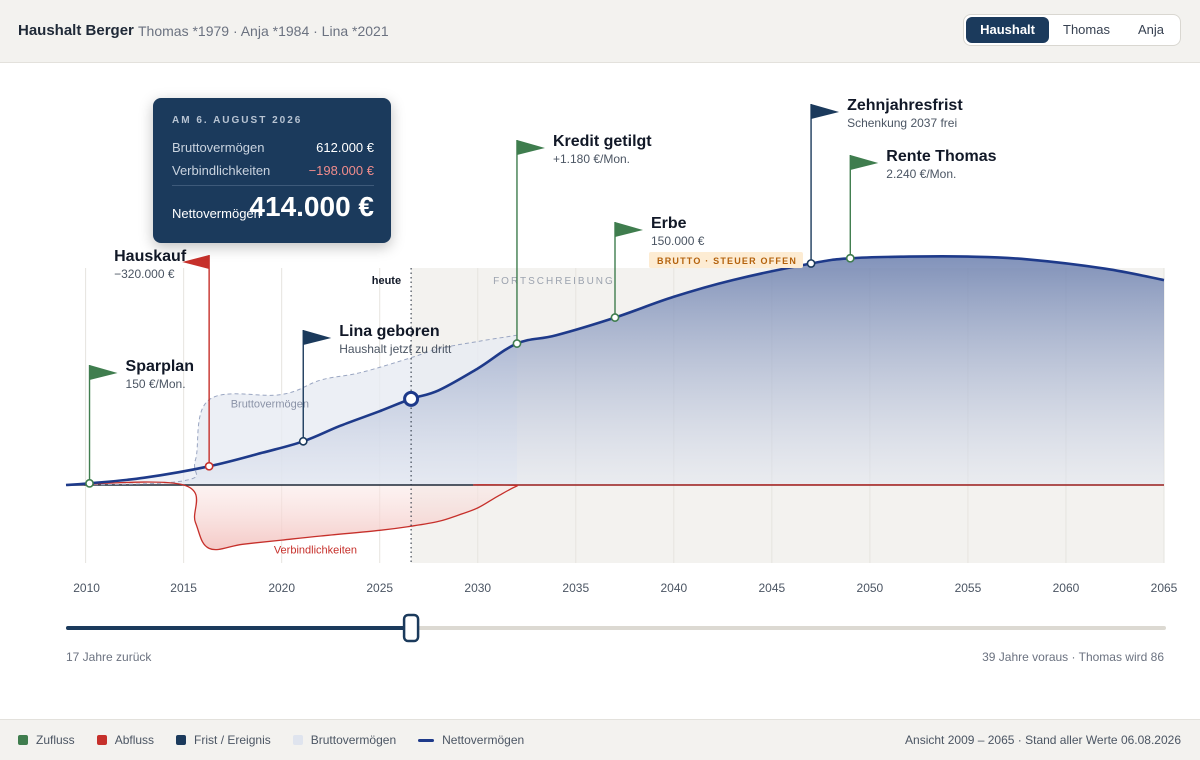 The height and width of the screenshot is (760, 1200). What do you see at coordinates (183, 588) in the screenshot?
I see `x-tick-label: 2015` at bounding box center [183, 588].